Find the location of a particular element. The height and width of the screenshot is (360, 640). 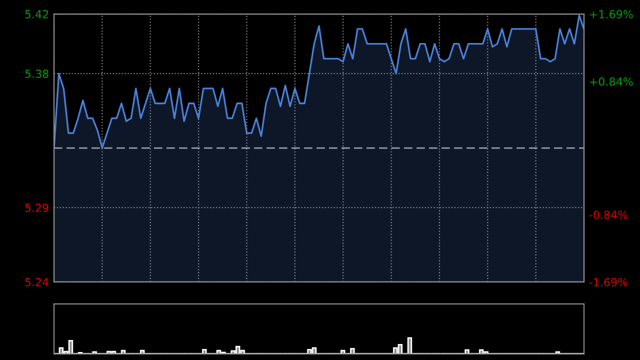

y-tick-label: 5.29 is located at coordinates (36, 208).